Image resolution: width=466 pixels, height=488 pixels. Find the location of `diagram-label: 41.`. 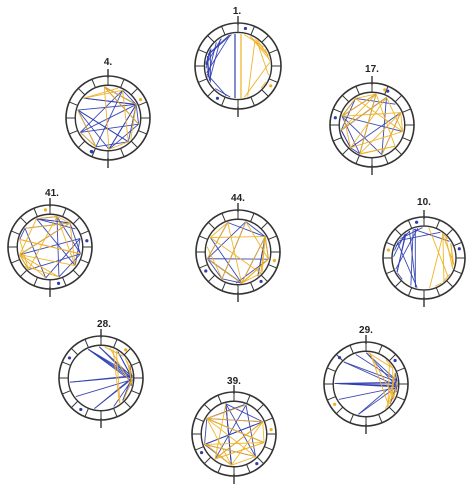

diagram-label: 41. is located at coordinates (52, 193).